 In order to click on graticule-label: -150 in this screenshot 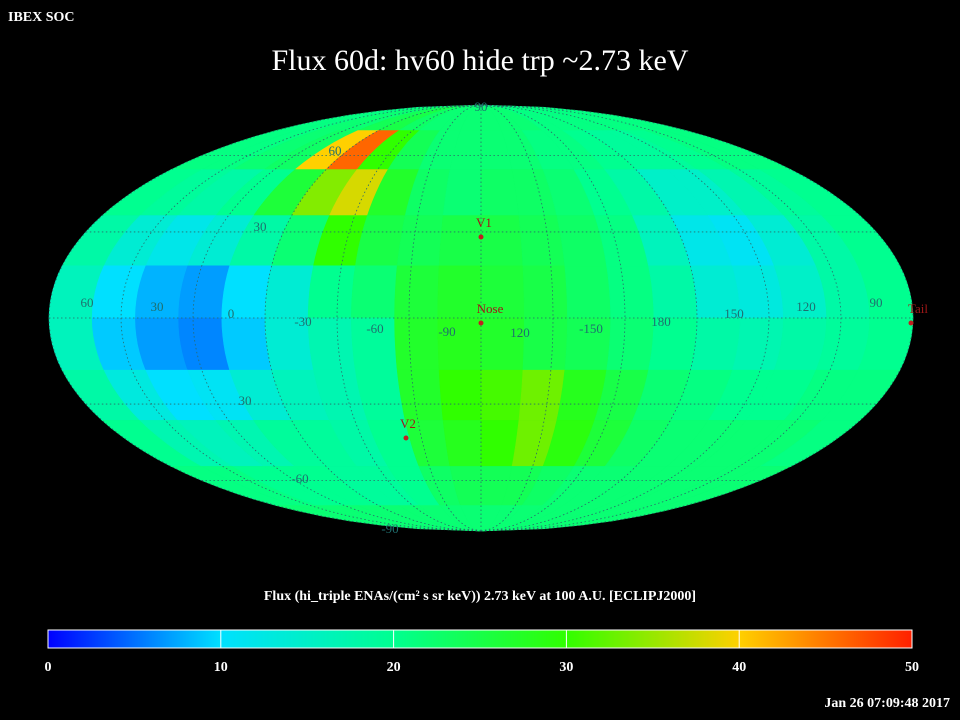, I will do `click(591, 328)`.